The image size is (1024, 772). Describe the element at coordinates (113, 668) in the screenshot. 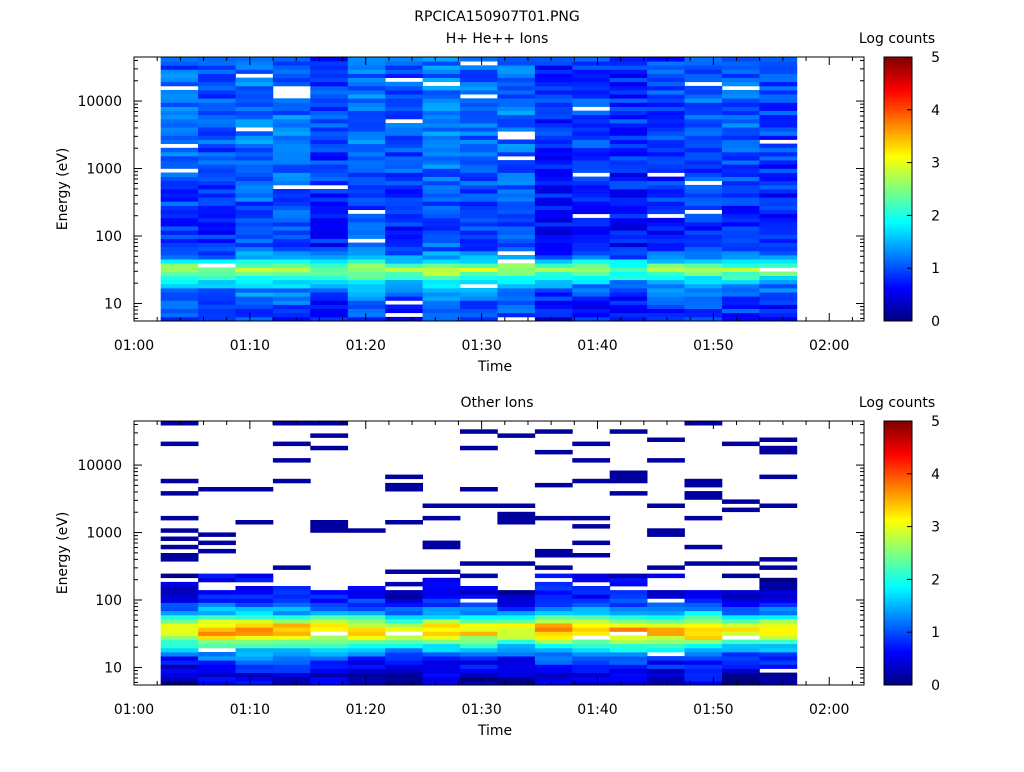

I see `y-tick-label: 10` at that location.